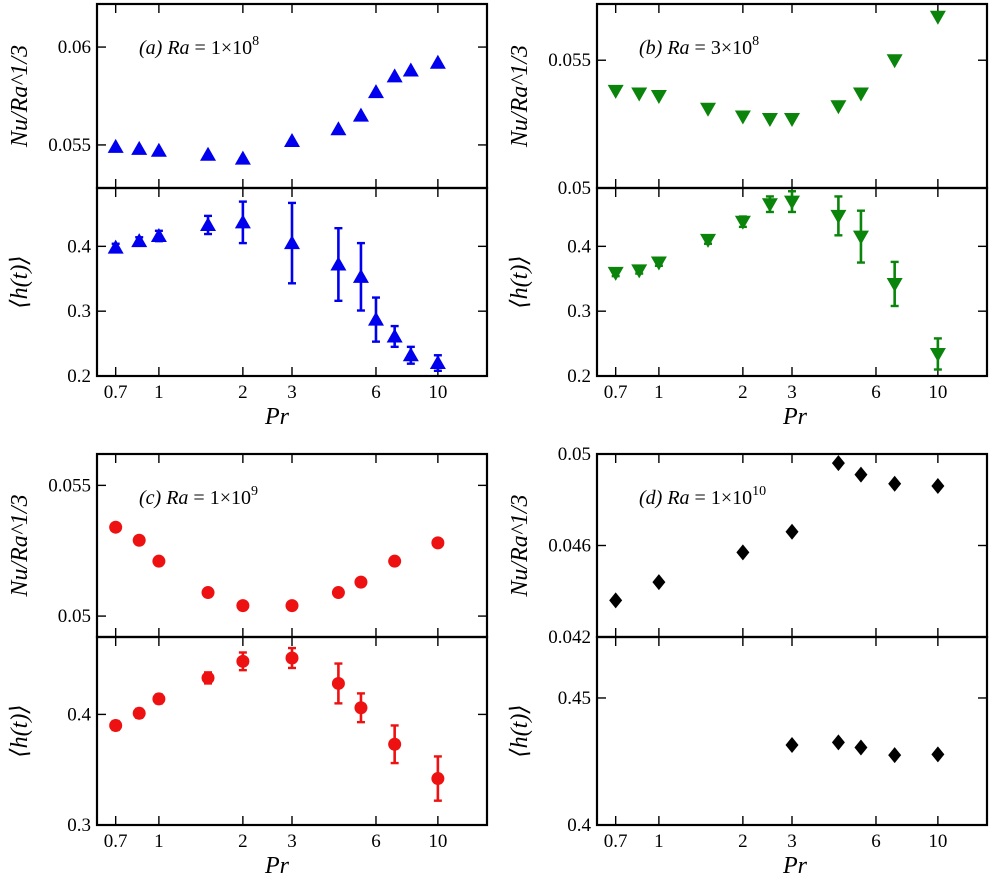  What do you see at coordinates (731, 48) in the screenshot?
I see `annotation-value: 3×10` at bounding box center [731, 48].